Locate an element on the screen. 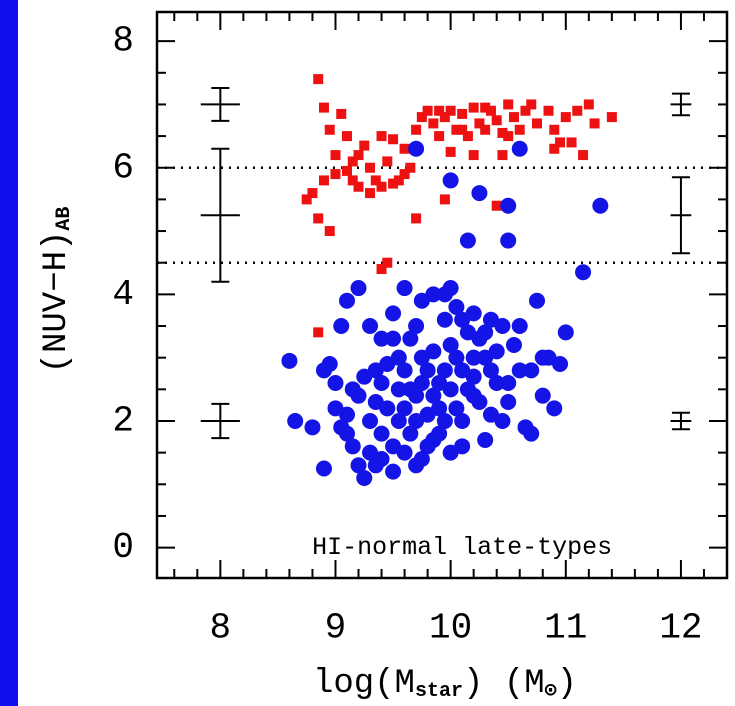 This screenshot has width=735, height=706. x-axis-label-sub: star is located at coordinates (439, 691).